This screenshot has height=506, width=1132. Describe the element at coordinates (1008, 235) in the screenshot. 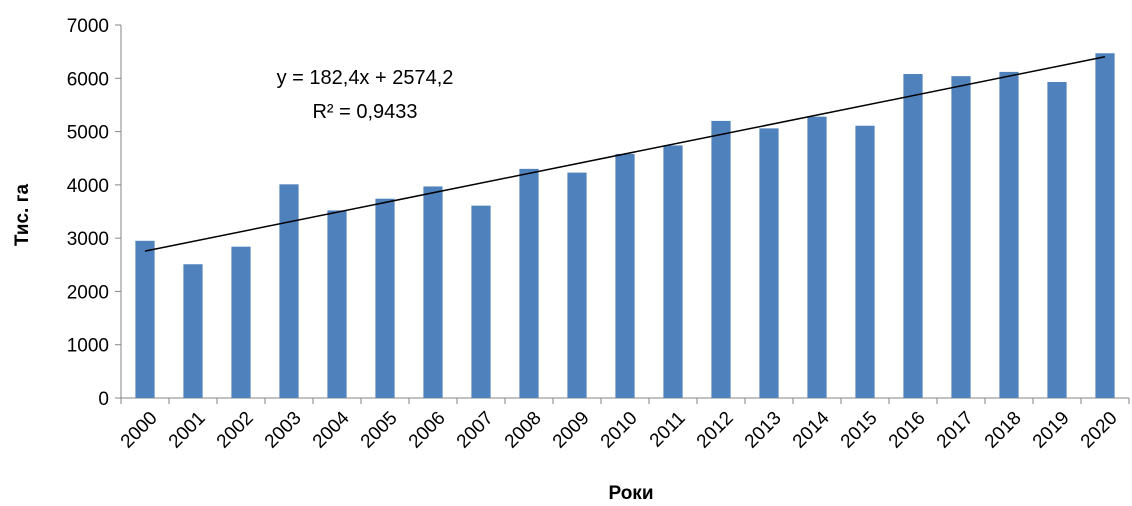

I see `bar-2018` at that location.